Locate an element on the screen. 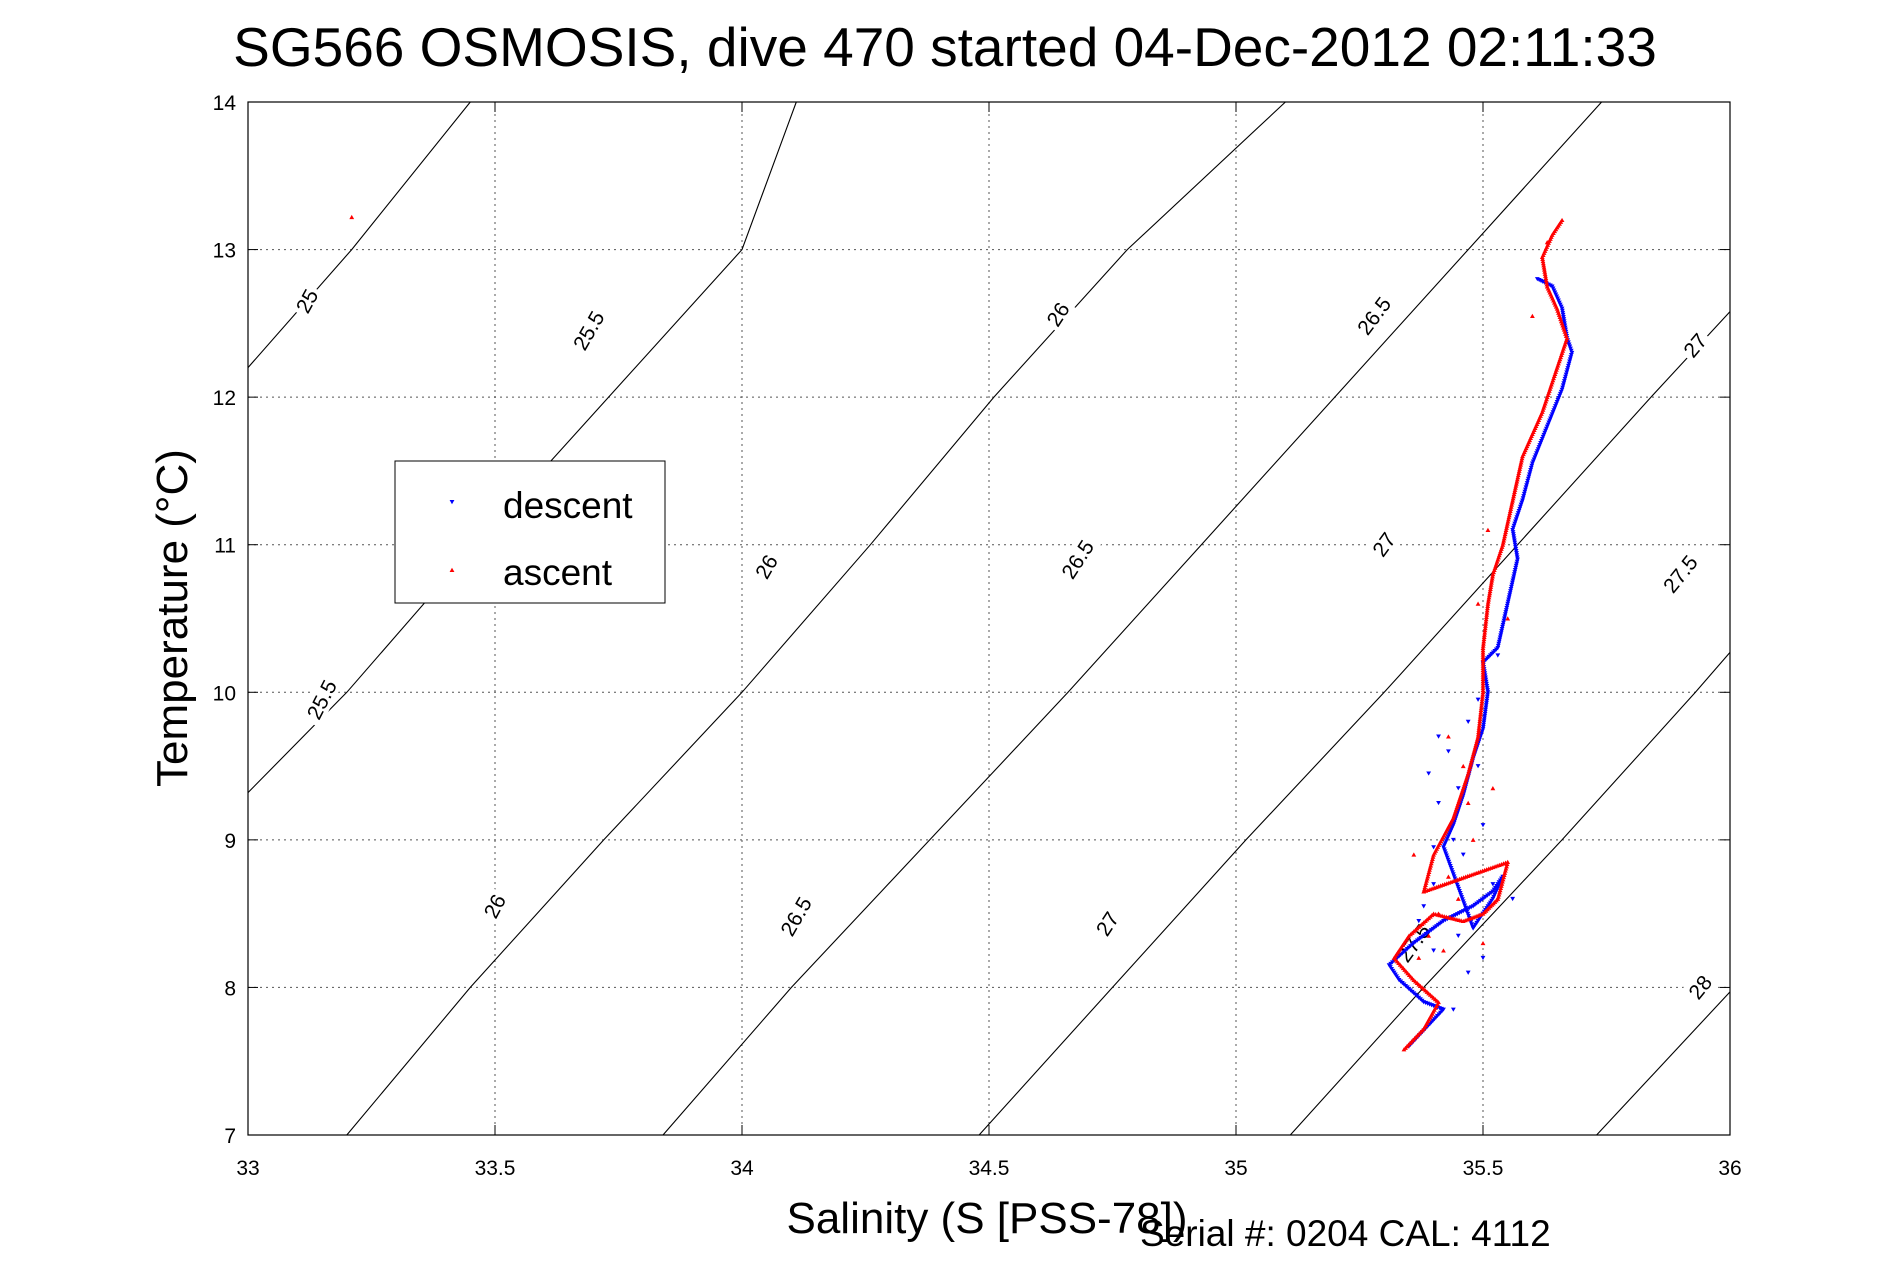 The width and height of the screenshot is (1891, 1262). y-tick-label: 14 is located at coordinates (225, 103).